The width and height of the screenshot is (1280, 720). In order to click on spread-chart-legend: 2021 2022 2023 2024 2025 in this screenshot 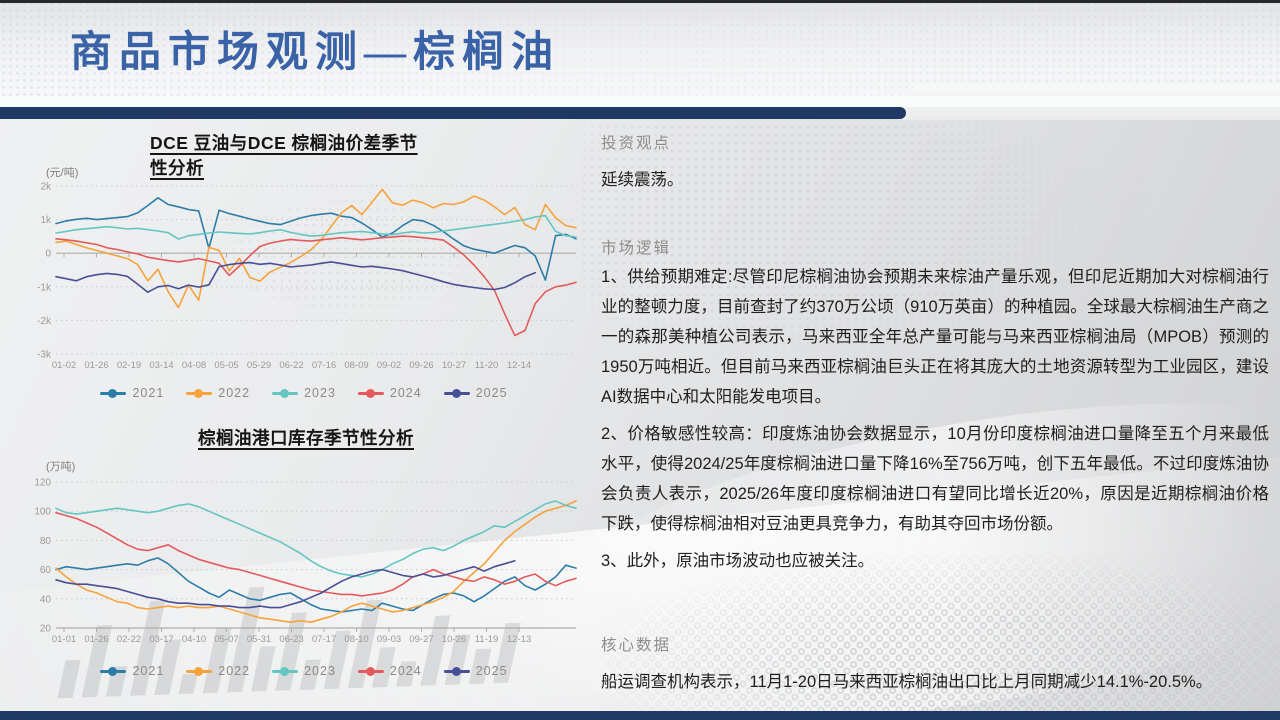, I will do `click(304, 393)`.